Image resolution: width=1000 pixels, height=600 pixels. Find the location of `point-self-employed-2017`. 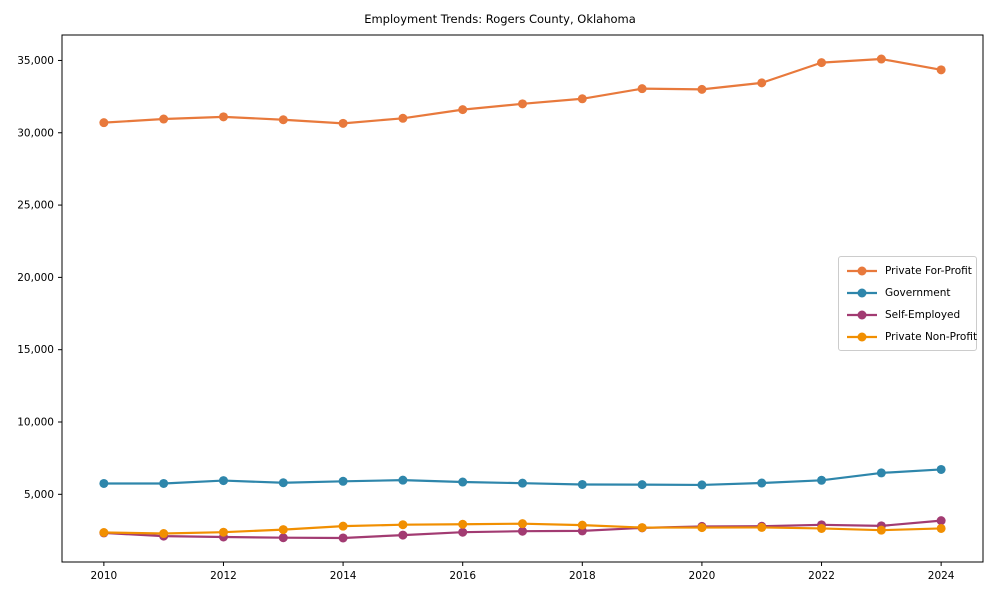

point-self-employed-2017 is located at coordinates (522, 531).